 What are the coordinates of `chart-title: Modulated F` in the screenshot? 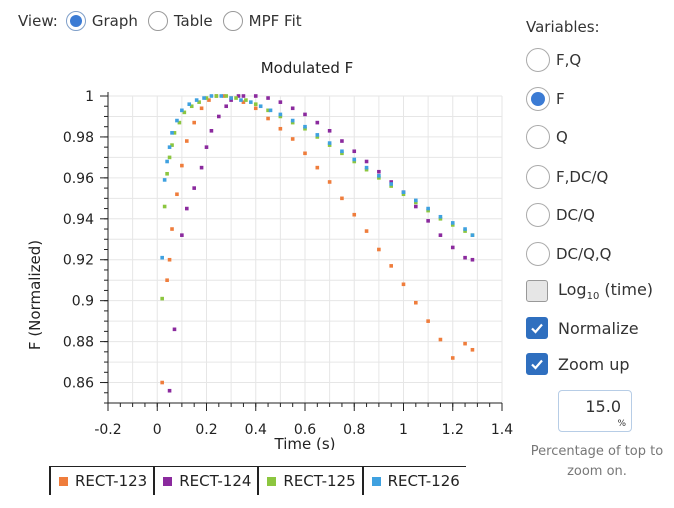 It's located at (307, 68).